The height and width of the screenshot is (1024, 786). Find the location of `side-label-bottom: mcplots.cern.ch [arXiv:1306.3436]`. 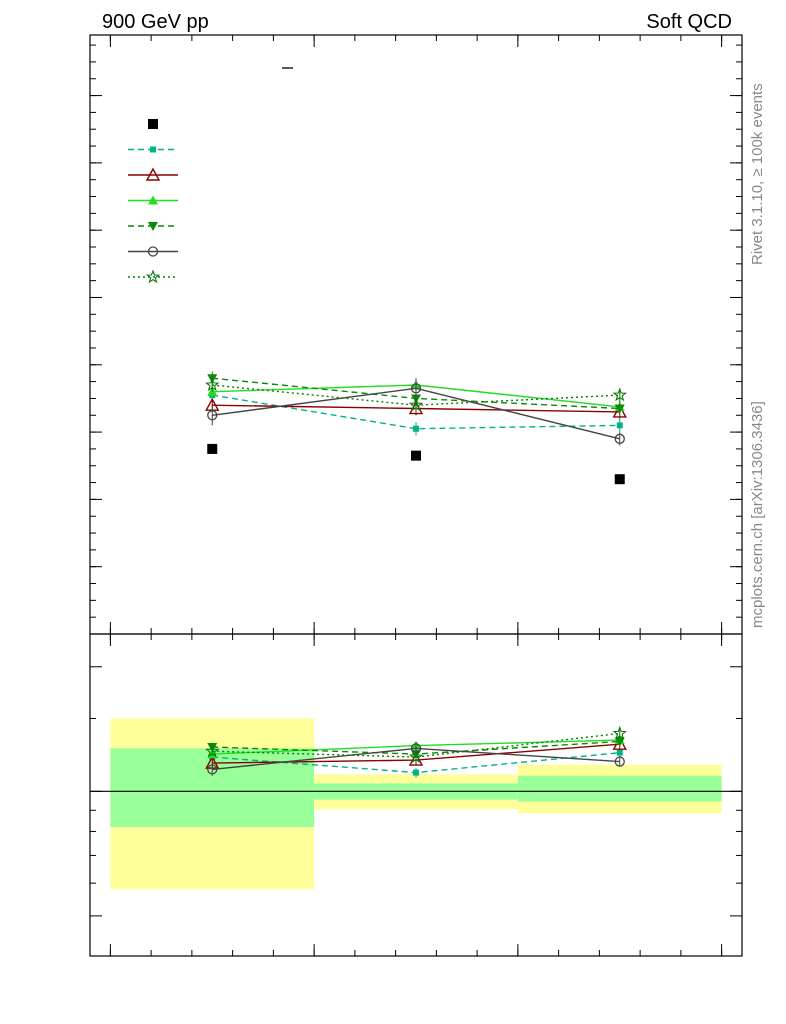

side-label-bottom: mcplots.cern.ch [arXiv:1306.3436] is located at coordinates (757, 514).